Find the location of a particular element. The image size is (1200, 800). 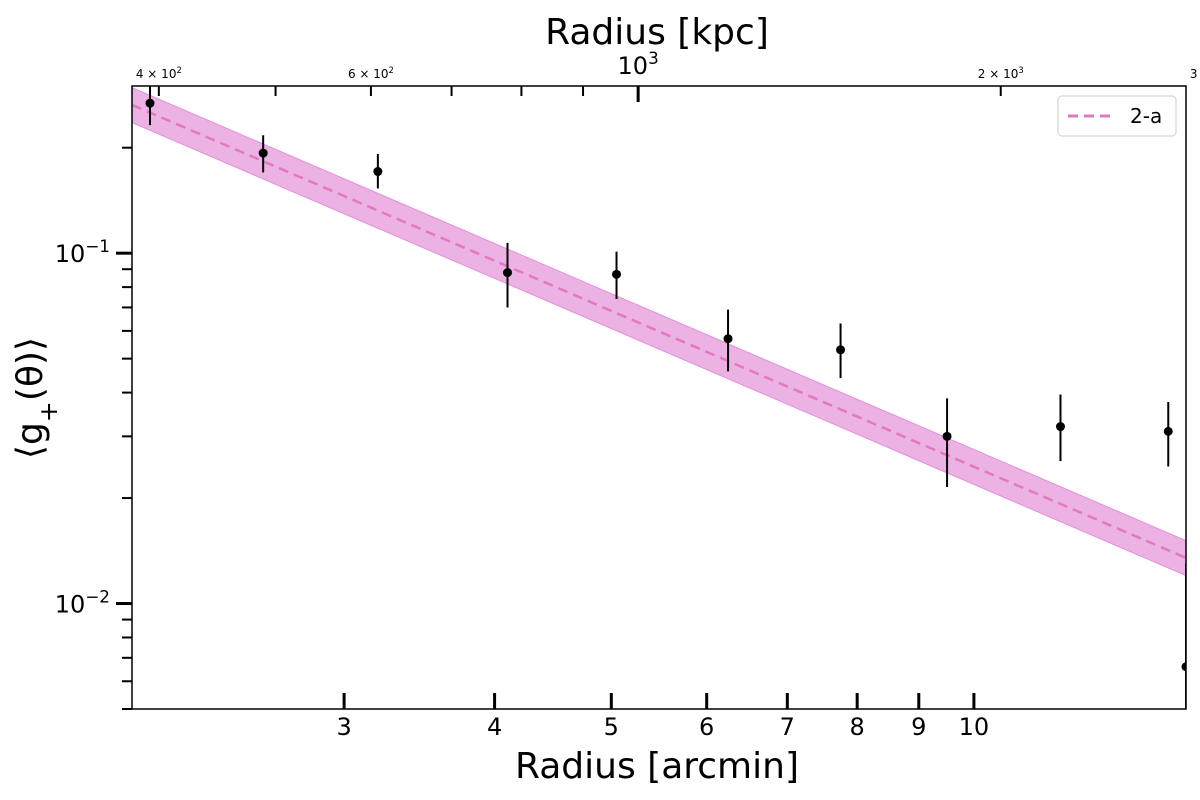

top-tick-label: 6 × 10² is located at coordinates (371, 73).